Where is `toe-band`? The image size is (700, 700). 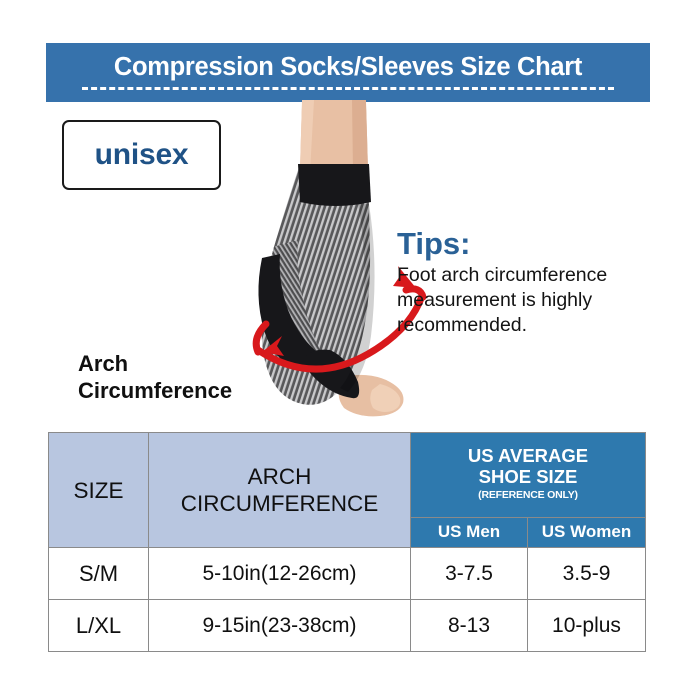 toe-band is located at coordinates (333, 374).